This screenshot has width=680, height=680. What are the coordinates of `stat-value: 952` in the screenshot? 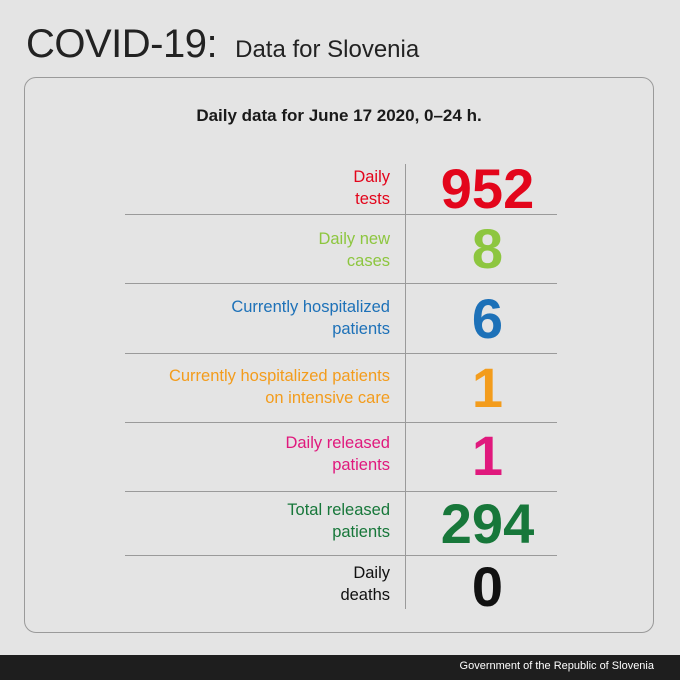 It's located at (487, 188).